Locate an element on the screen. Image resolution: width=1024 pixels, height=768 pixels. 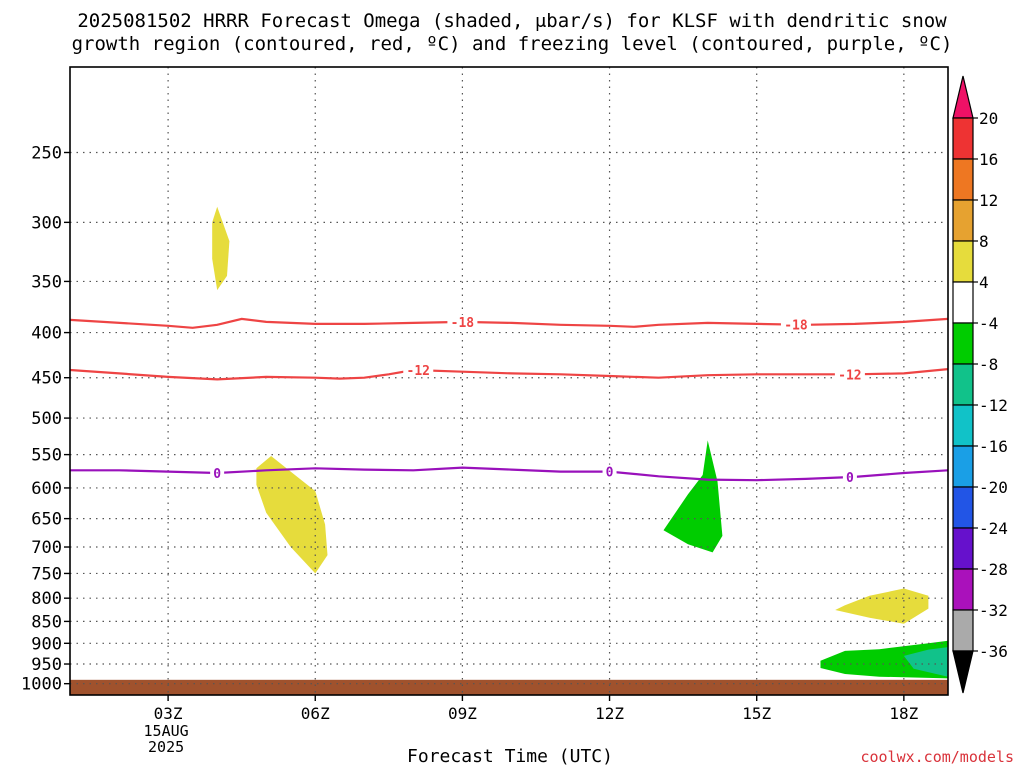
ground-layer is located at coordinates (509, 687).